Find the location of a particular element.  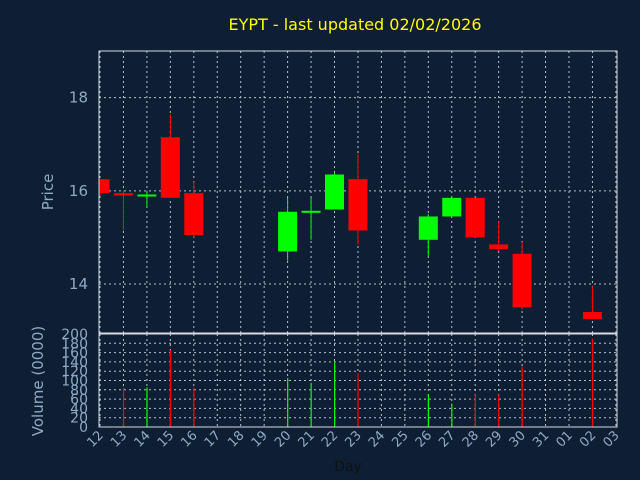

volume-axis-label: Volume (0000) is located at coordinates (38, 381).